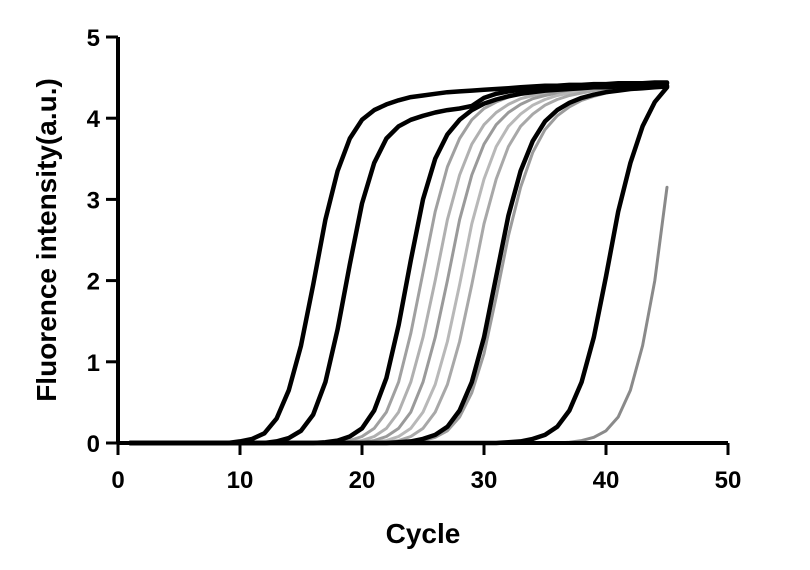 The height and width of the screenshot is (570, 810). Describe the element at coordinates (728, 480) in the screenshot. I see `x-tick-label: 50` at that location.